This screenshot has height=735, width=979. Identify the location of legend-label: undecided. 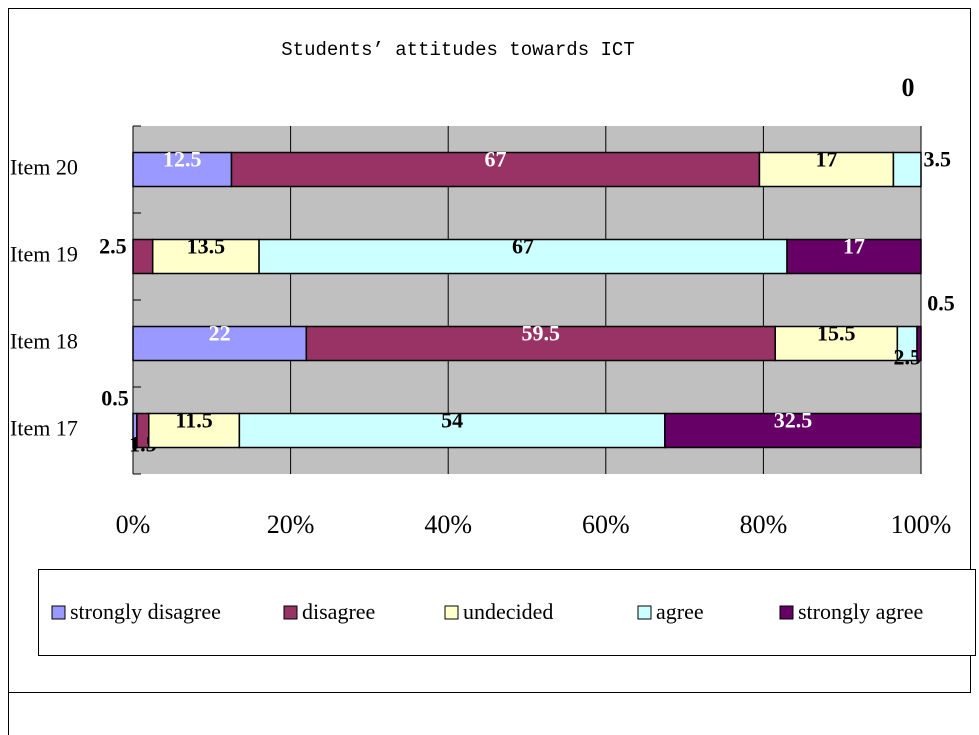
(508, 611).